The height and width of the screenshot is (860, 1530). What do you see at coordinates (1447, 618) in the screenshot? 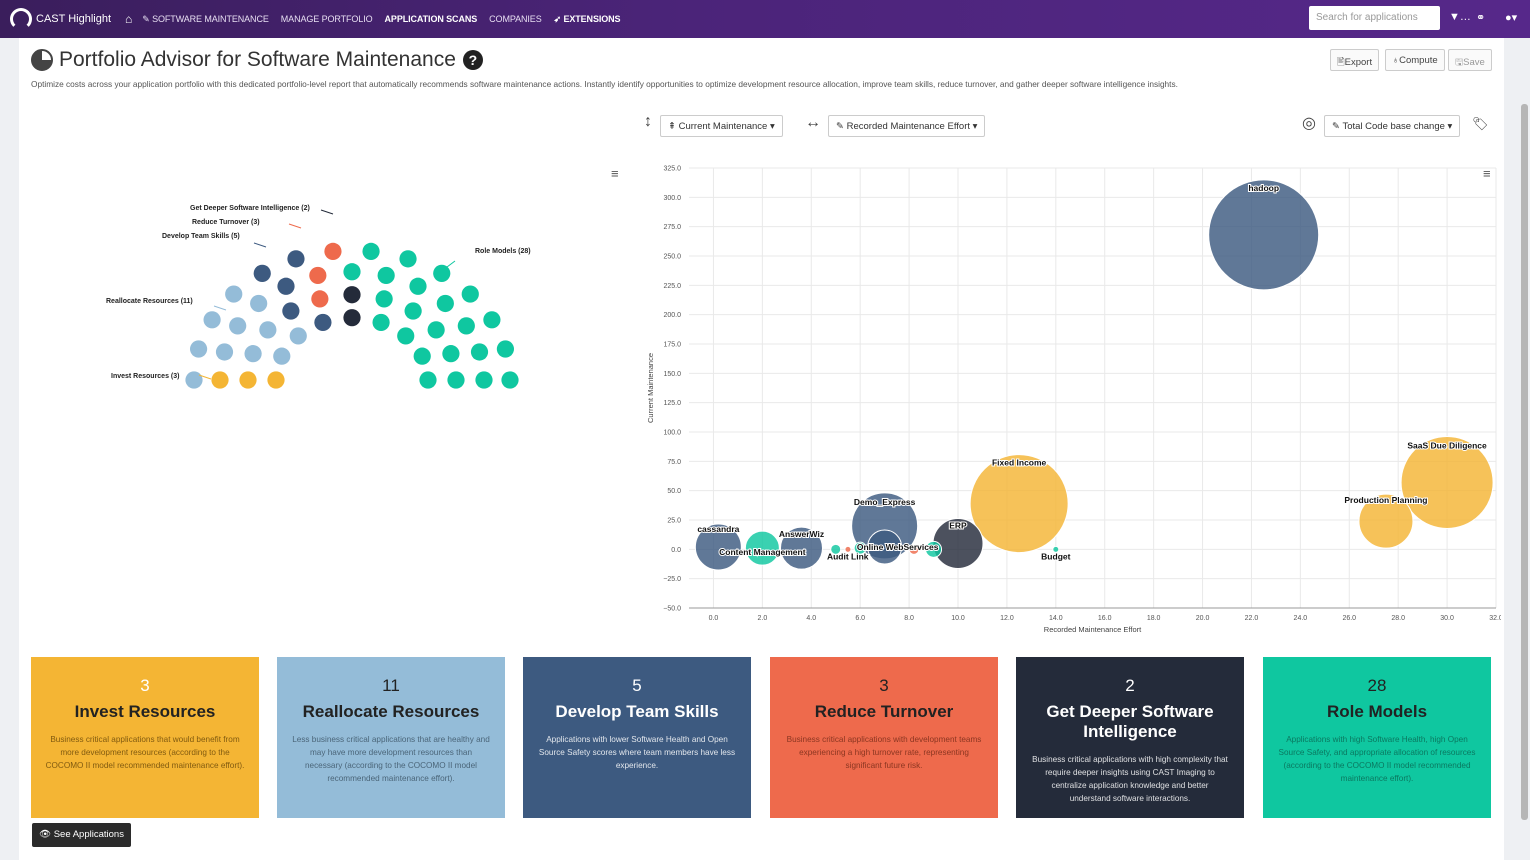
I see `x-tick-label: 30.0` at bounding box center [1447, 618].